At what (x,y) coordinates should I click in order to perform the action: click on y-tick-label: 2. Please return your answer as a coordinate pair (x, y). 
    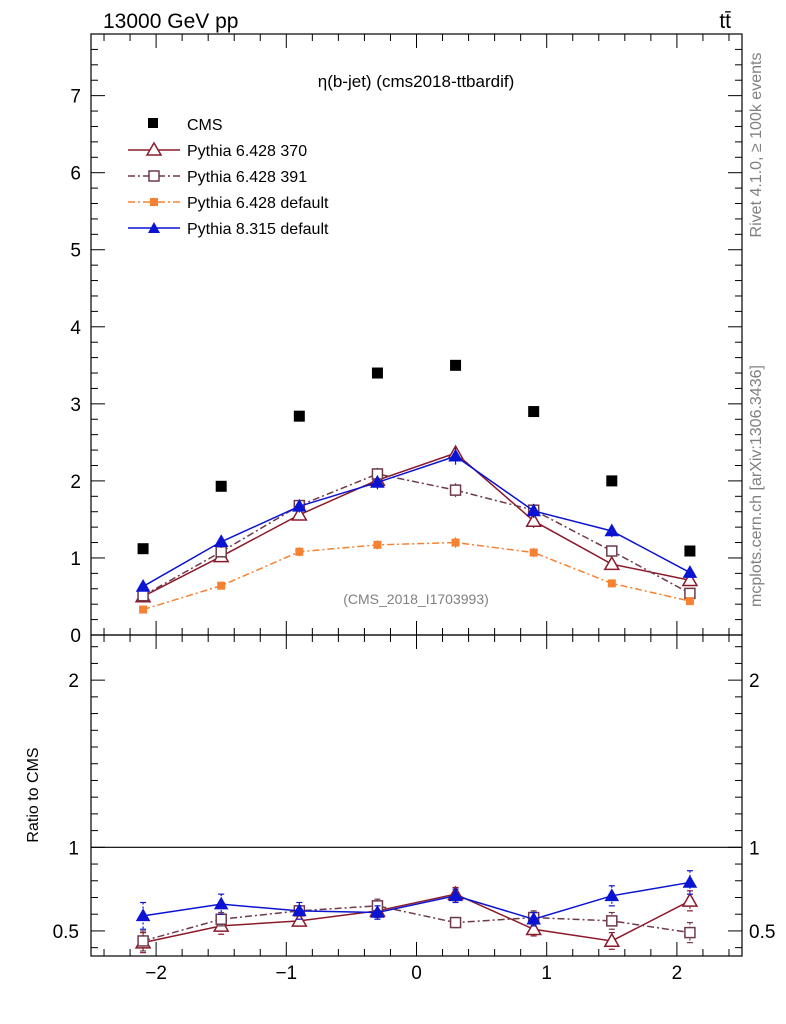
    Looking at the image, I should click on (75, 482).